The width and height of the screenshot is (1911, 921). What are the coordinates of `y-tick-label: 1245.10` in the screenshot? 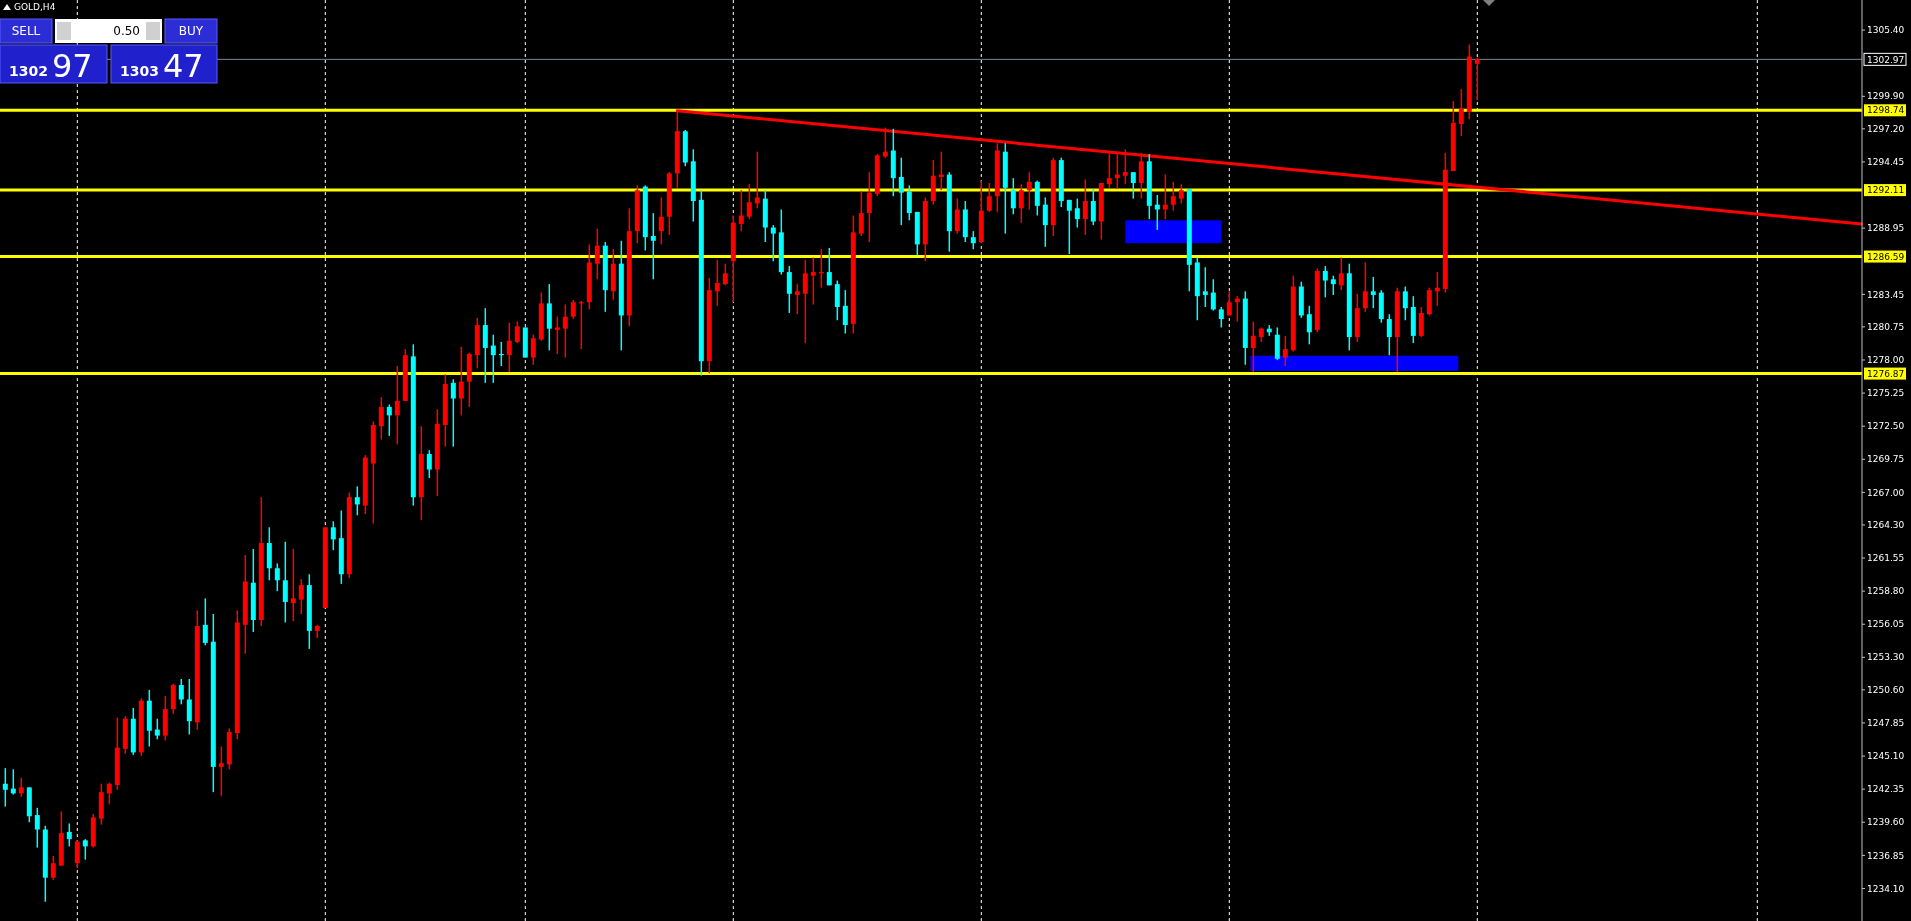 It's located at (1886, 756).